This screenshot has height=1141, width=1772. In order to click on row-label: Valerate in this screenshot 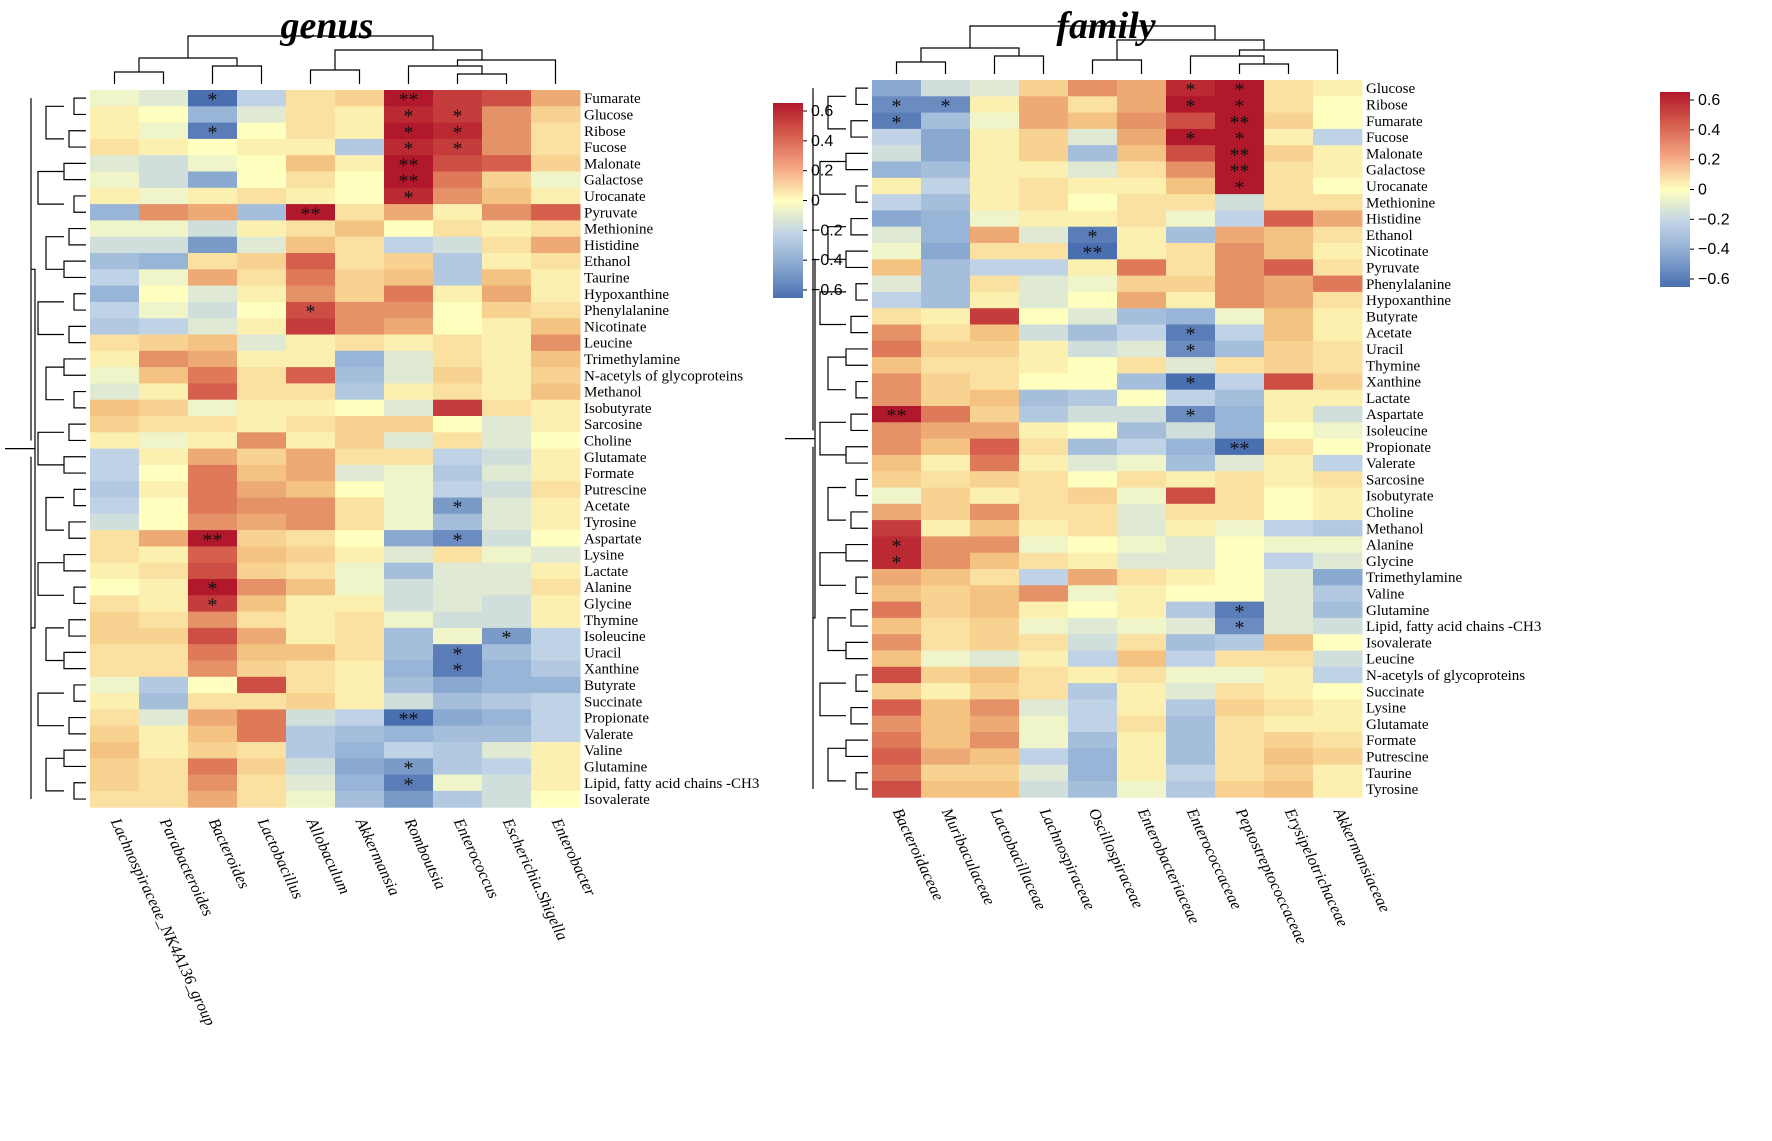, I will do `click(608, 735)`.